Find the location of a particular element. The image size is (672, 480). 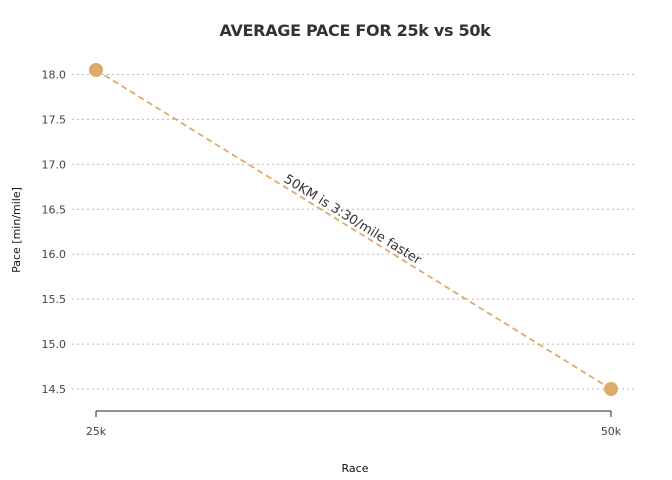

y-axis-label: Pace [min/mile] is located at coordinates (16, 230).